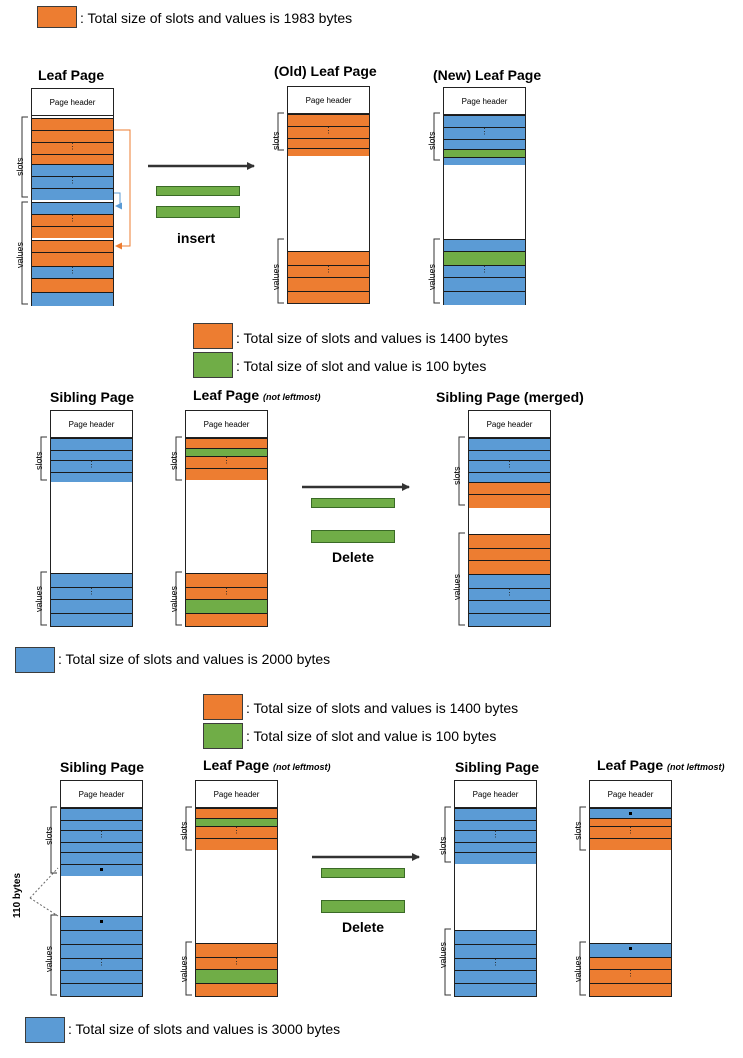 This screenshot has width=743, height=1058. What do you see at coordinates (91, 518) in the screenshot?
I see `sibling-page: Page header ⋮ ⋮` at bounding box center [91, 518].